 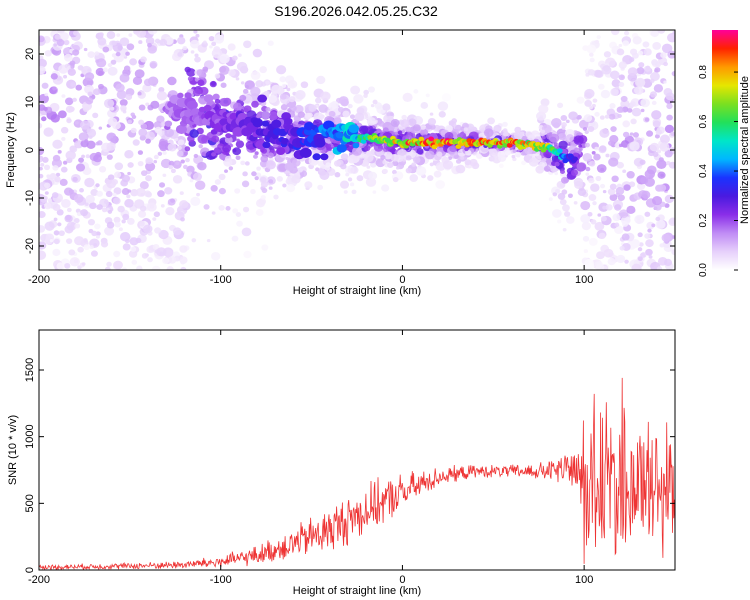 What do you see at coordinates (221, 280) in the screenshot?
I see `x-tick-label: -100` at bounding box center [221, 280].